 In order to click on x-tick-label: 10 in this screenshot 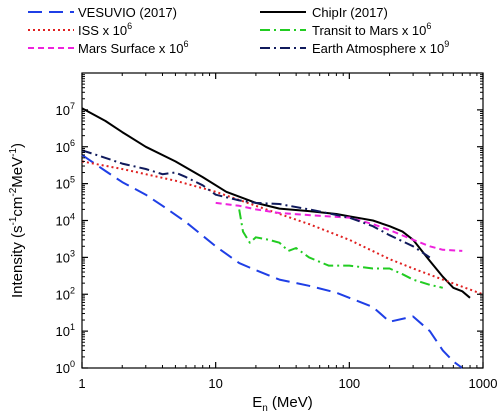, I will do `click(215, 383)`.